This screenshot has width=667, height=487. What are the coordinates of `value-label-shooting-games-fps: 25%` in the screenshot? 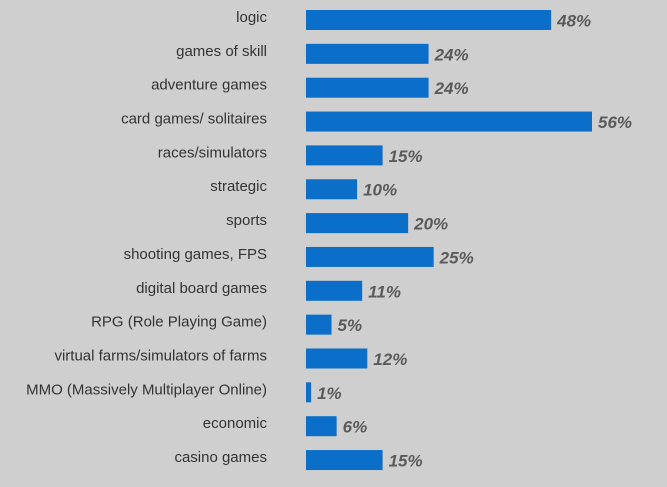 It's located at (456, 257).